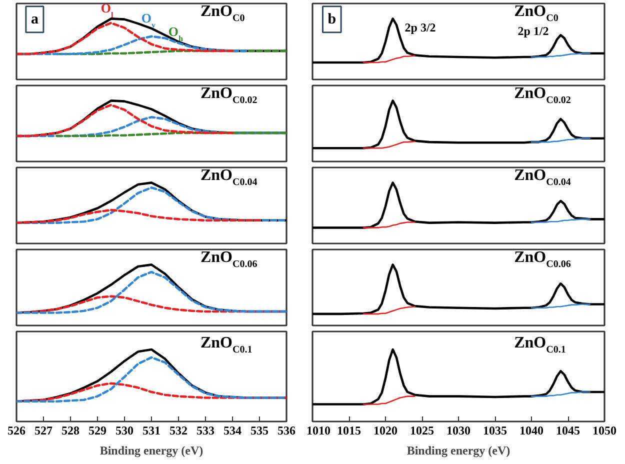 This screenshot has height=464, width=625. What do you see at coordinates (604, 431) in the screenshot?
I see `x-tick-label: 1050` at bounding box center [604, 431].